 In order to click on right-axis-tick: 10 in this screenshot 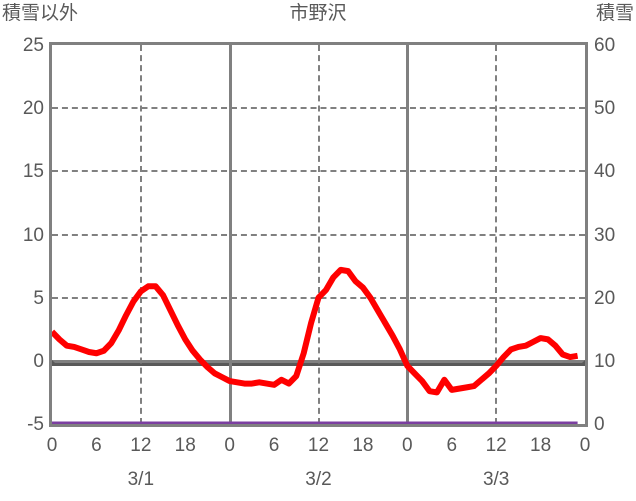, I will do `click(605, 361)`.